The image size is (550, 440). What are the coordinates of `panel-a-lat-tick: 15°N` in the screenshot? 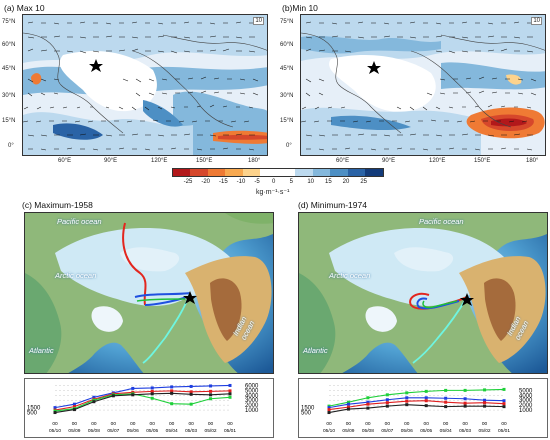 It's located at (9, 121).